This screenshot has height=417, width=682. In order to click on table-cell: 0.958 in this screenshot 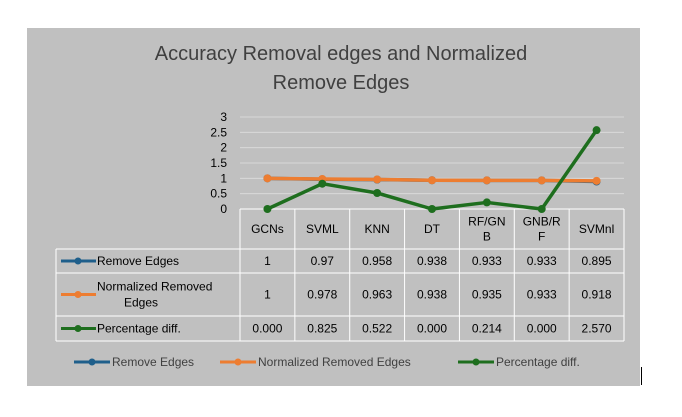, I will do `click(377, 261)`.